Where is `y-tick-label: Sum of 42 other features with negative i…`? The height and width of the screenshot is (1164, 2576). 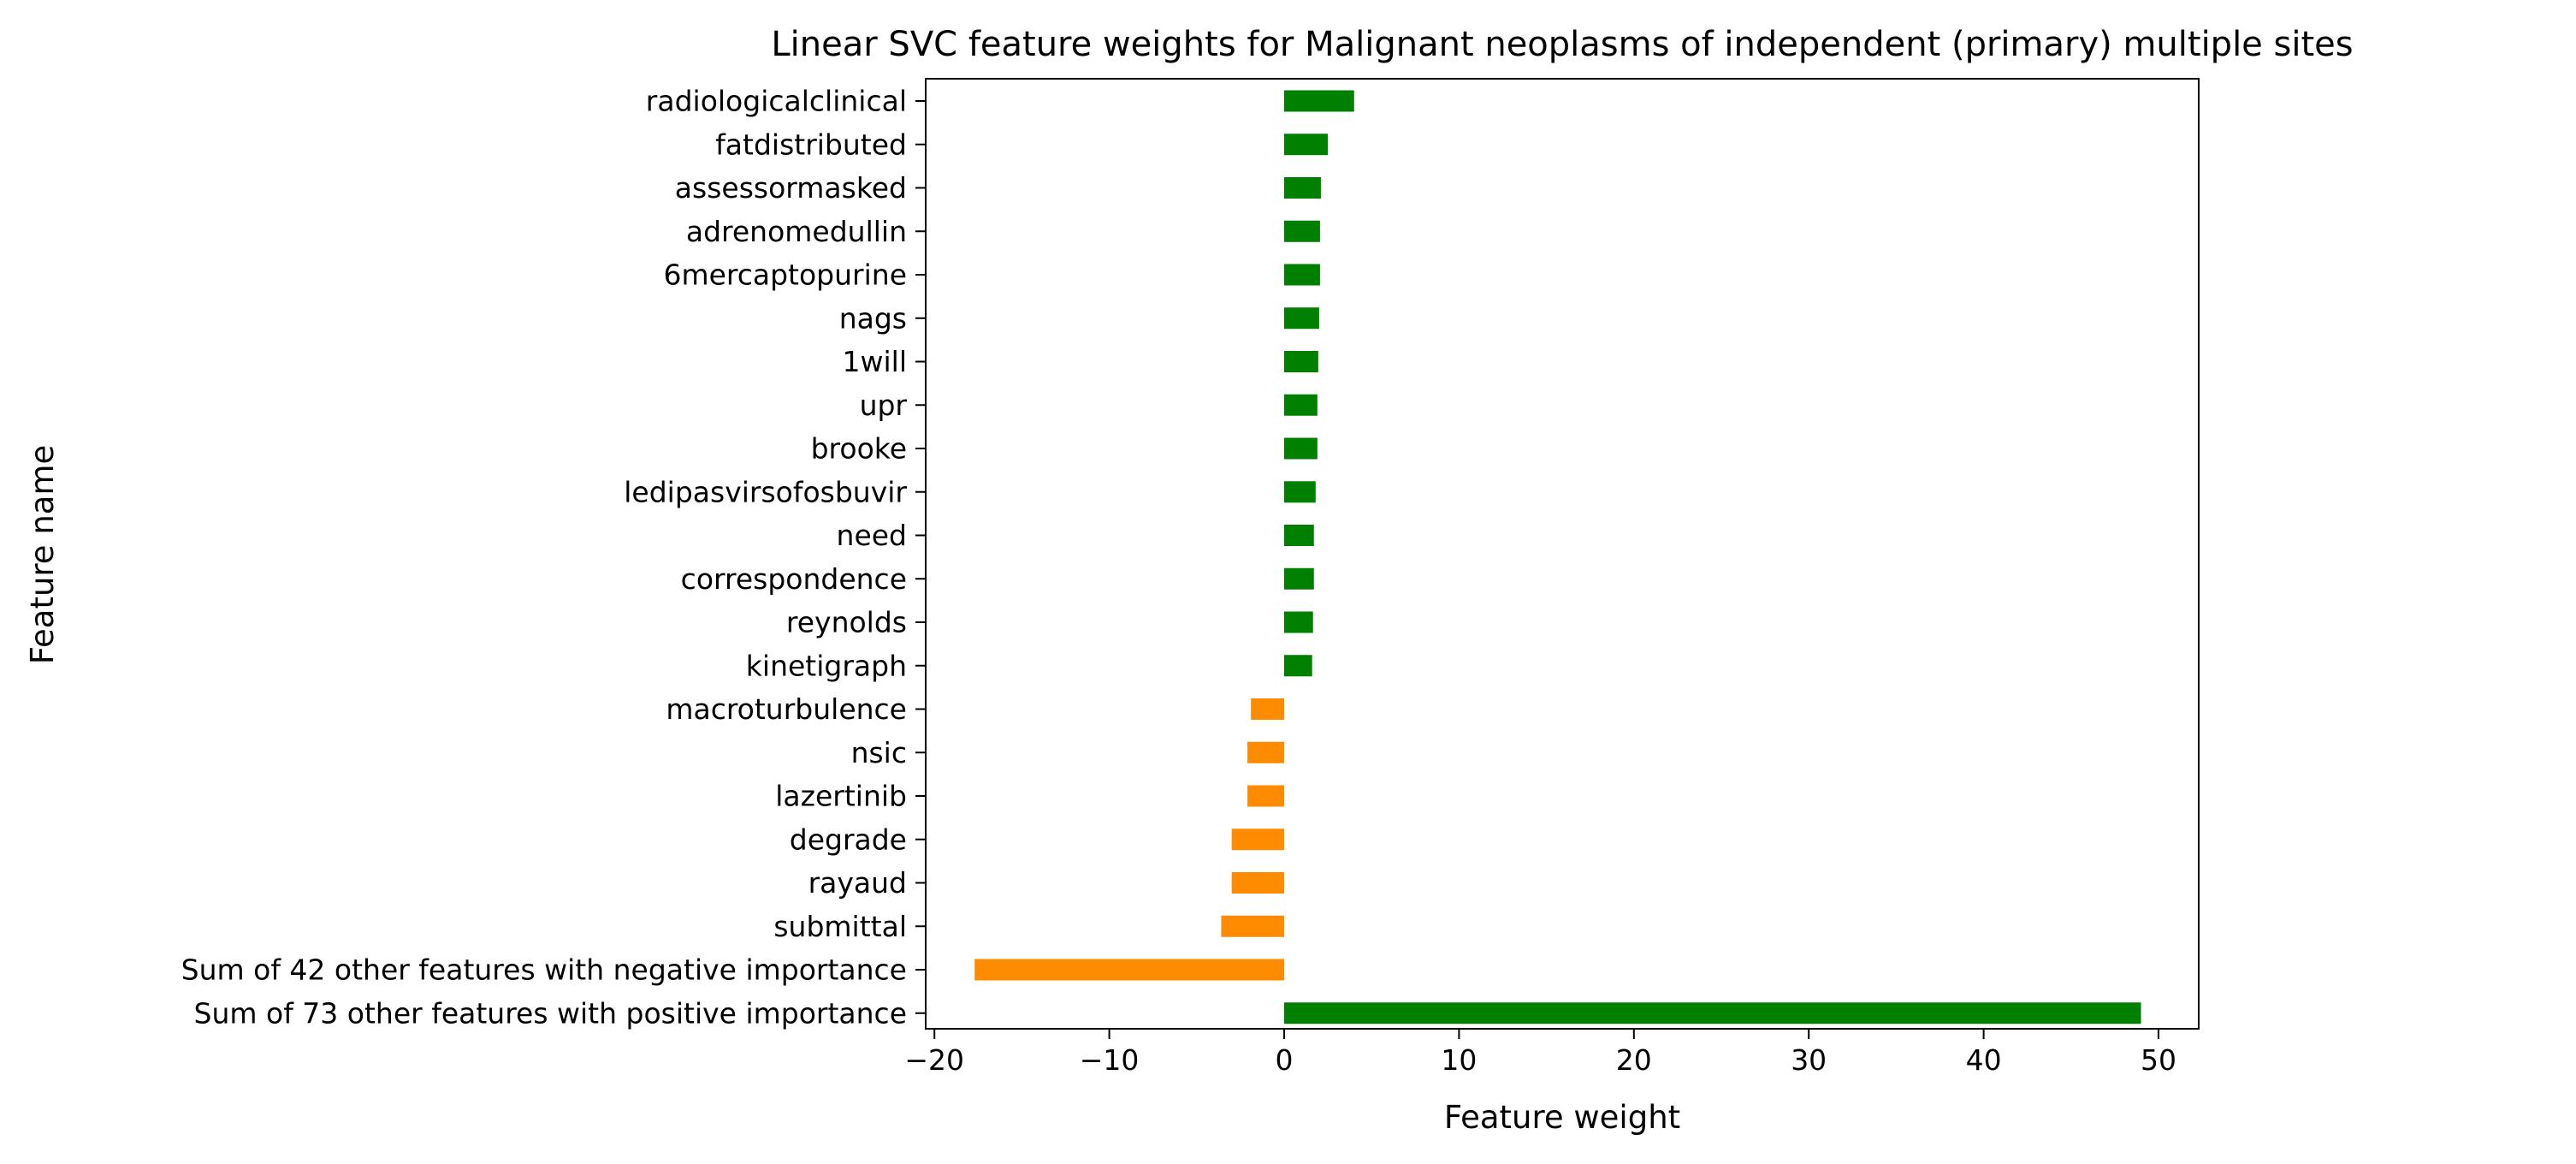 y-tick-label: Sum of 42 other features with negative i… is located at coordinates (544, 970).